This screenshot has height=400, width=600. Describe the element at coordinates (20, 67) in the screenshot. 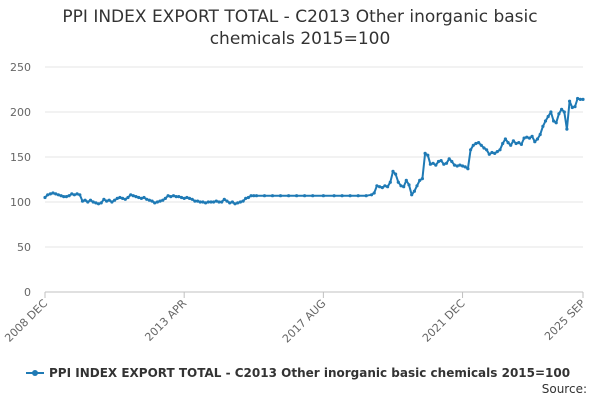

I see `y-tick-label: 250` at that location.